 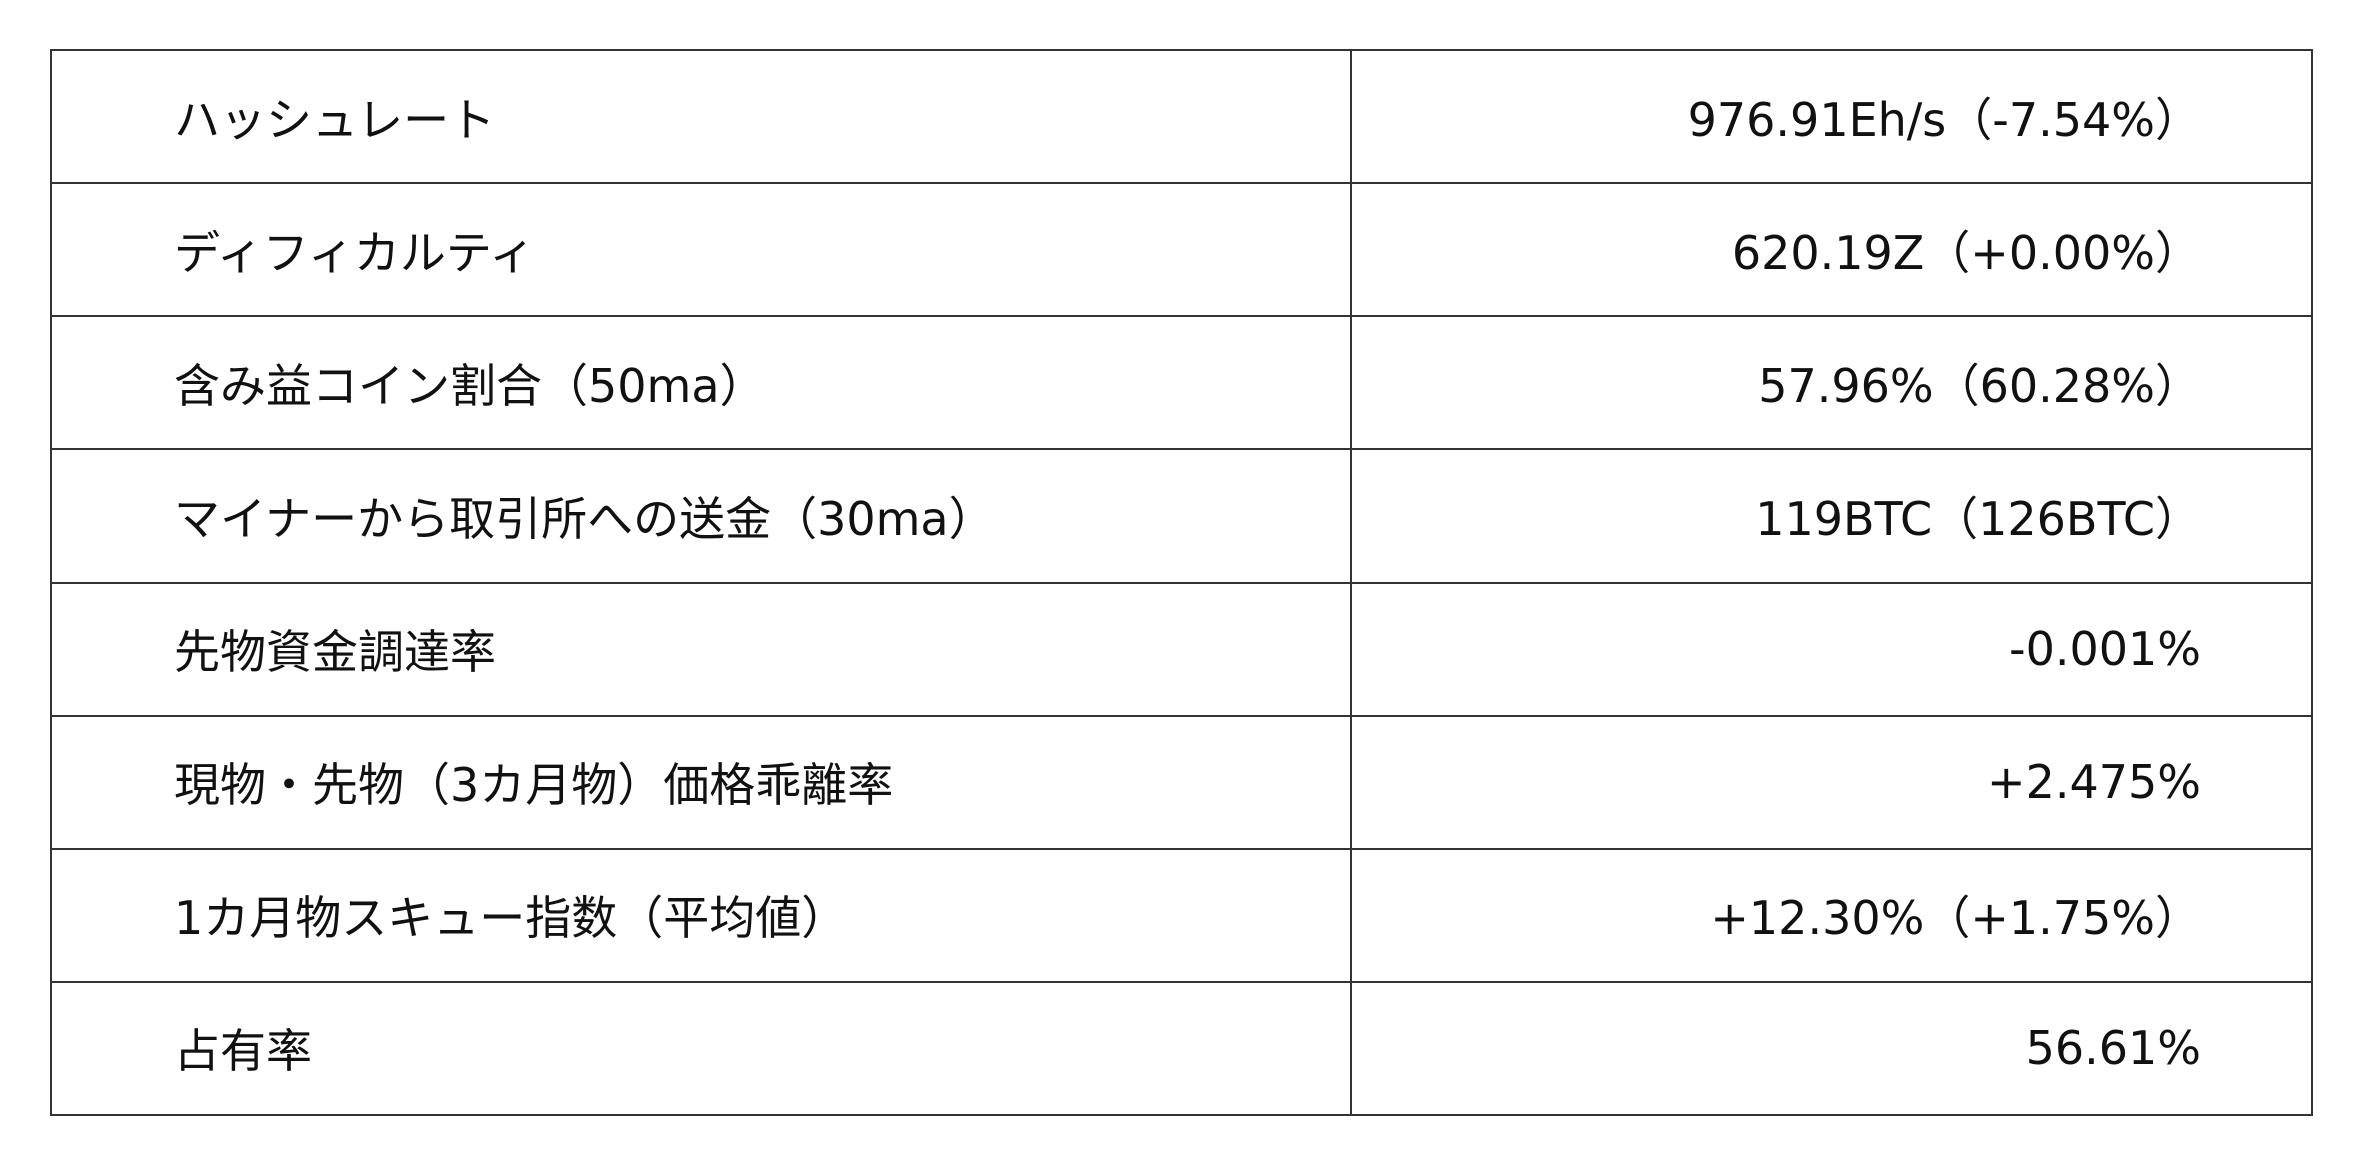 I want to click on table-row: 1カ月物スキュー指数（平均値） +12.30%（+1.75%）, so click(x=1181, y=915).